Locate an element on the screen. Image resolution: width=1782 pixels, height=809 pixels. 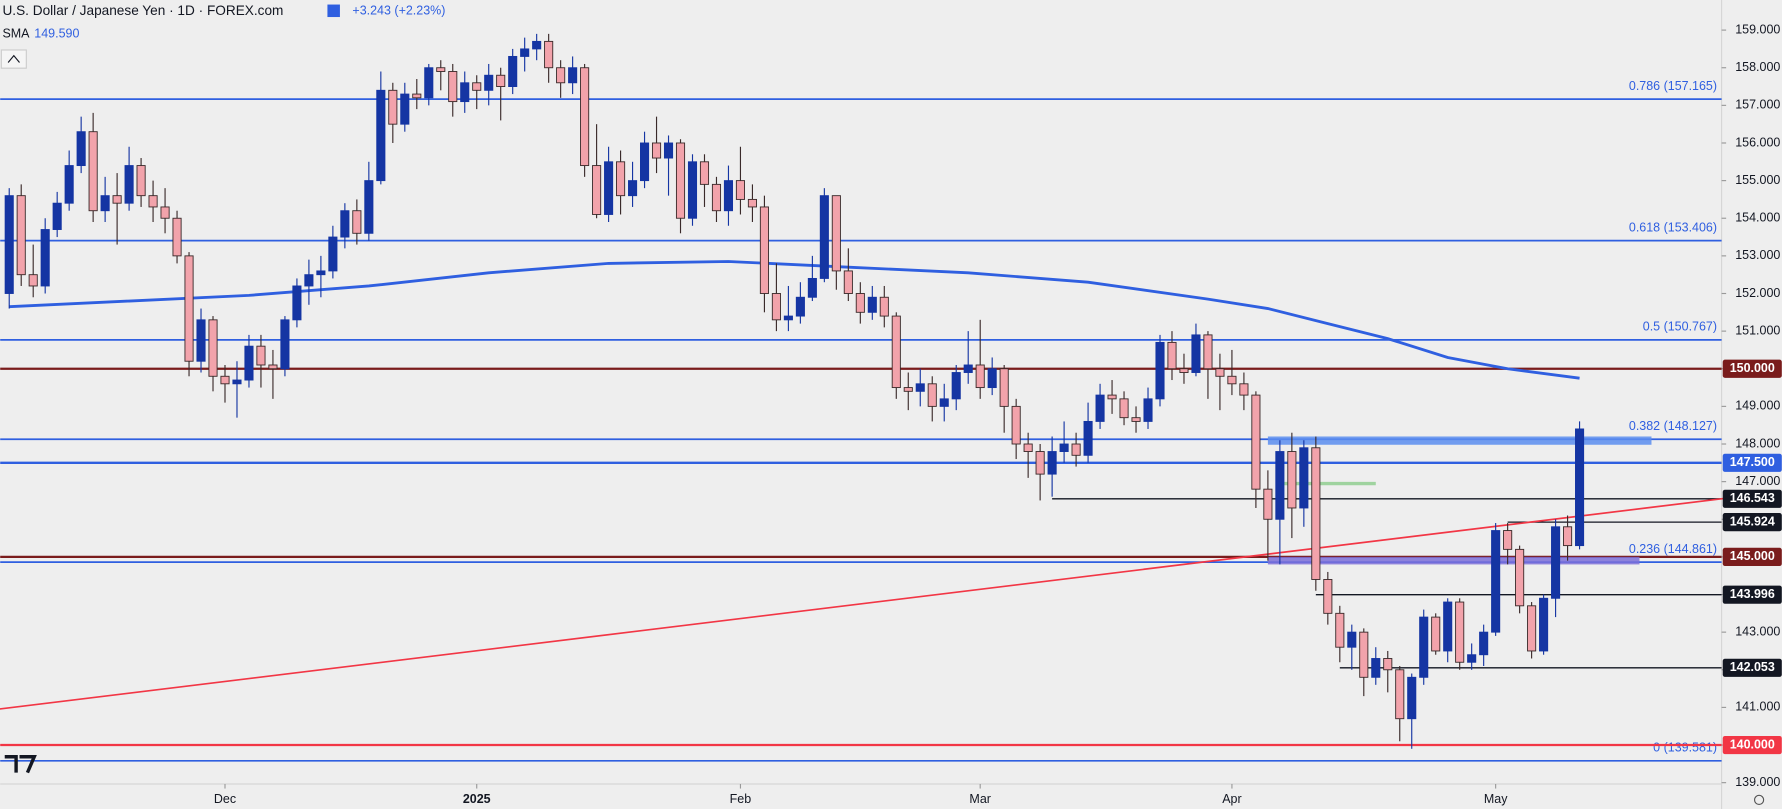
sma-line is located at coordinates (794, 320).